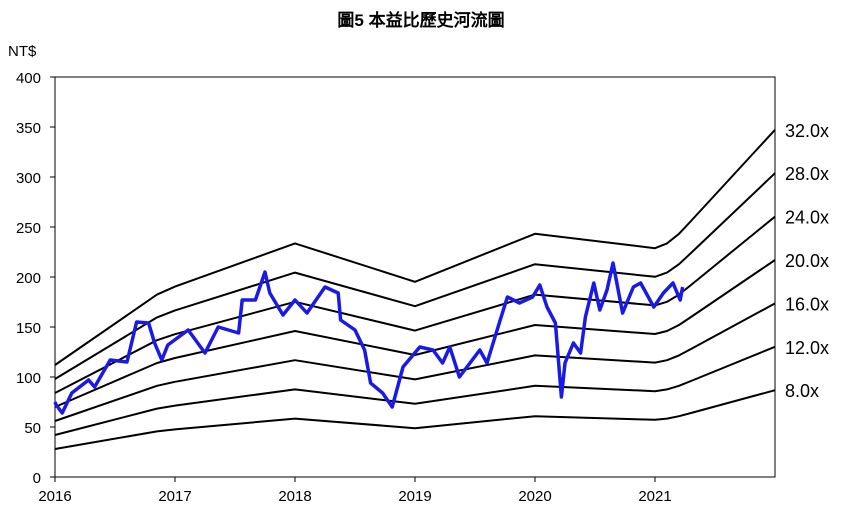 This screenshot has height=528, width=843. What do you see at coordinates (802, 391) in the screenshot?
I see `band-label: 8.0x` at bounding box center [802, 391].